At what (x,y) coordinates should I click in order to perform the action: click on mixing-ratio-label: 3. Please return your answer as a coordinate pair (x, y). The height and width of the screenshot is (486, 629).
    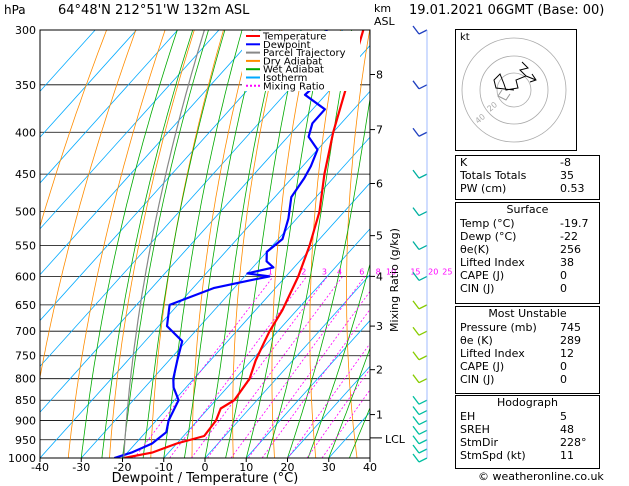
    Looking at the image, I should click on (324, 271).